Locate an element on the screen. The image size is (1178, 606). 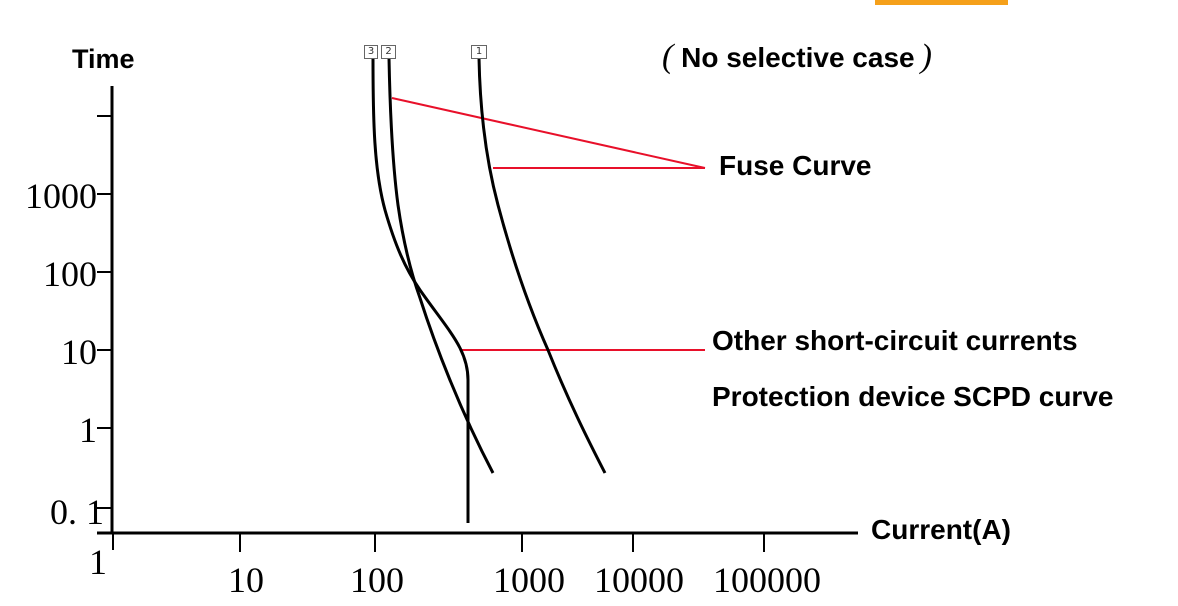
y-tick-label-1000: 1000 is located at coordinates (61, 196).